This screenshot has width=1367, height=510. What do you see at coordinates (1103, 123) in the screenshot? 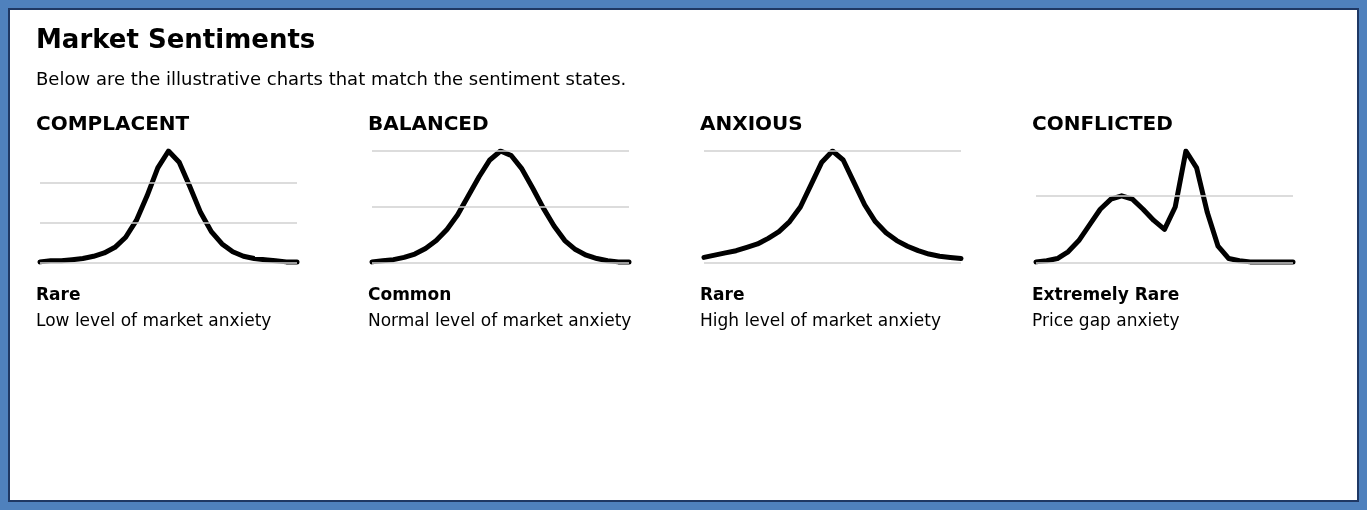
I see `chart-title: CONFLICTED` at bounding box center [1103, 123].